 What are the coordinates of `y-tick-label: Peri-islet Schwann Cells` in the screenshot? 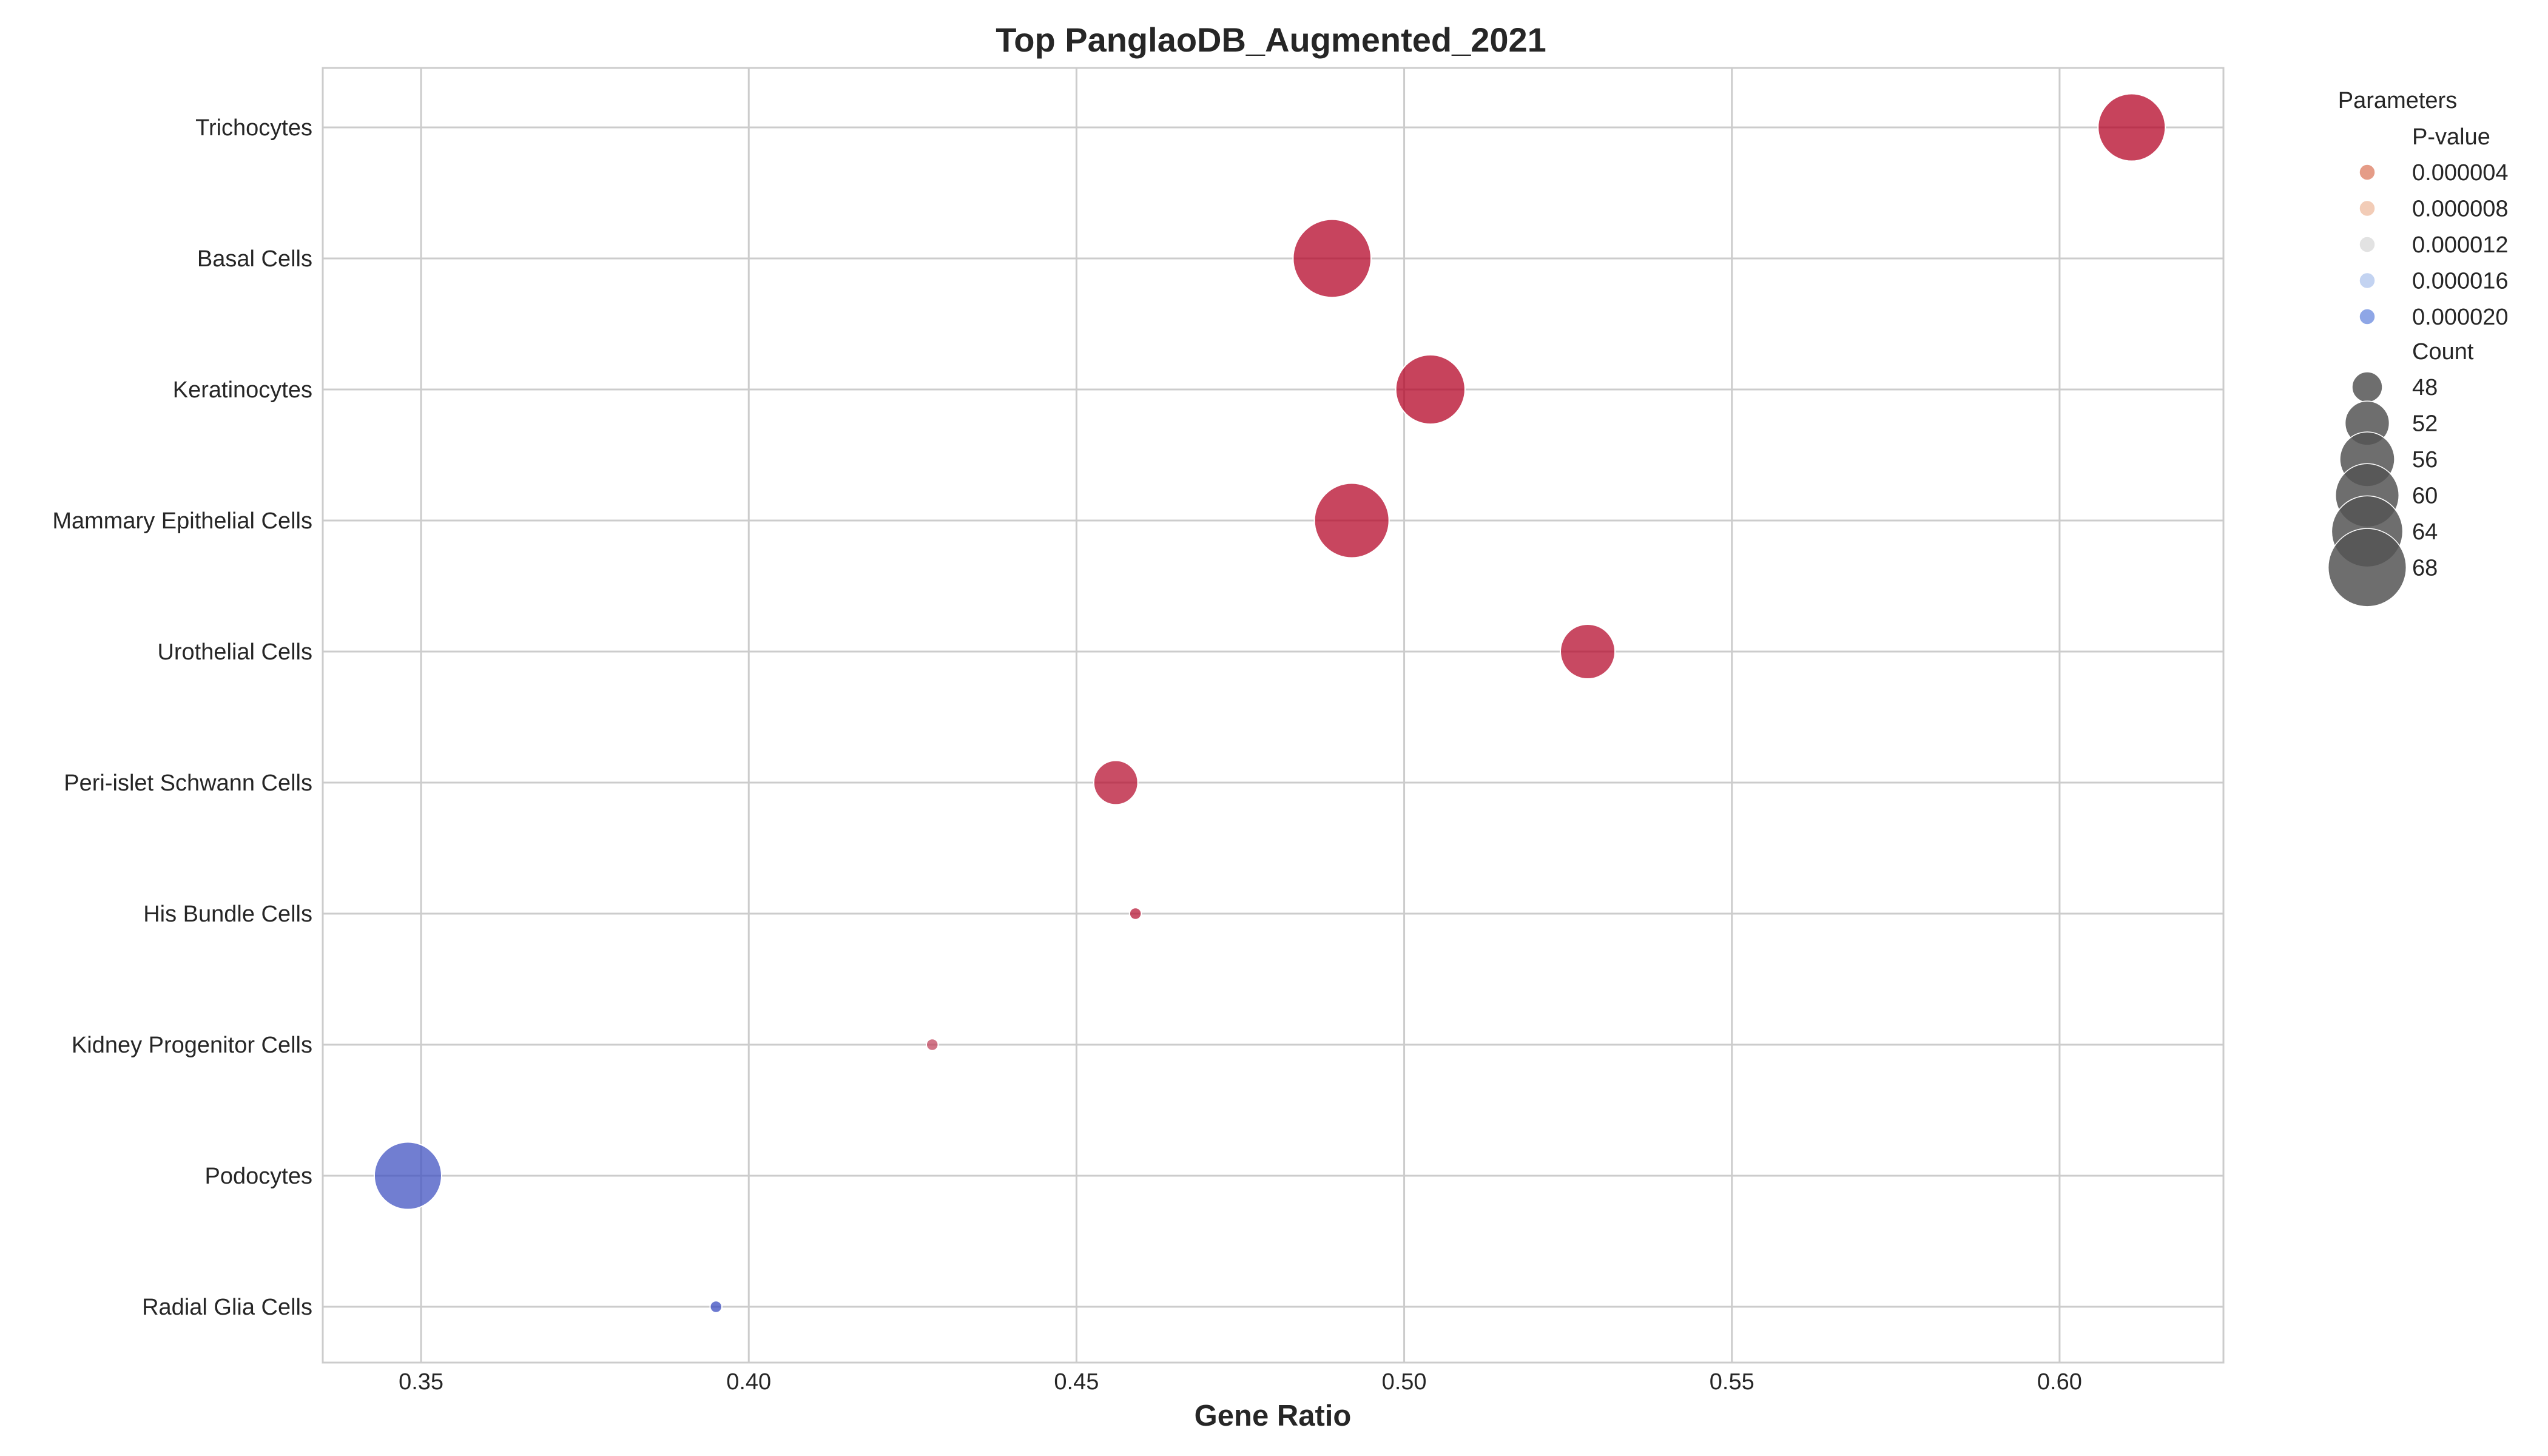 It's located at (188, 783).